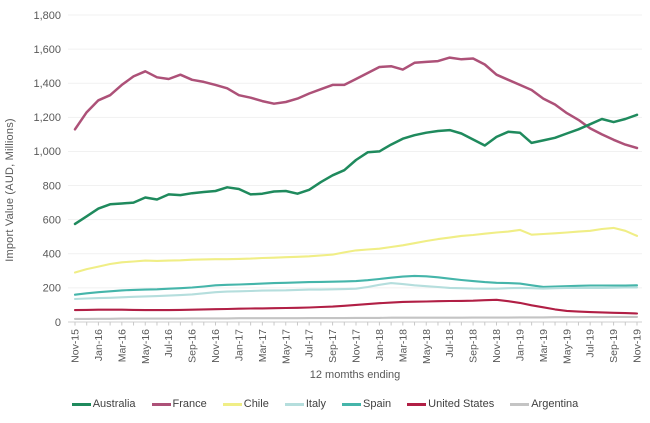  What do you see at coordinates (356, 250) in the screenshot?
I see `series-line-chile` at bounding box center [356, 250].